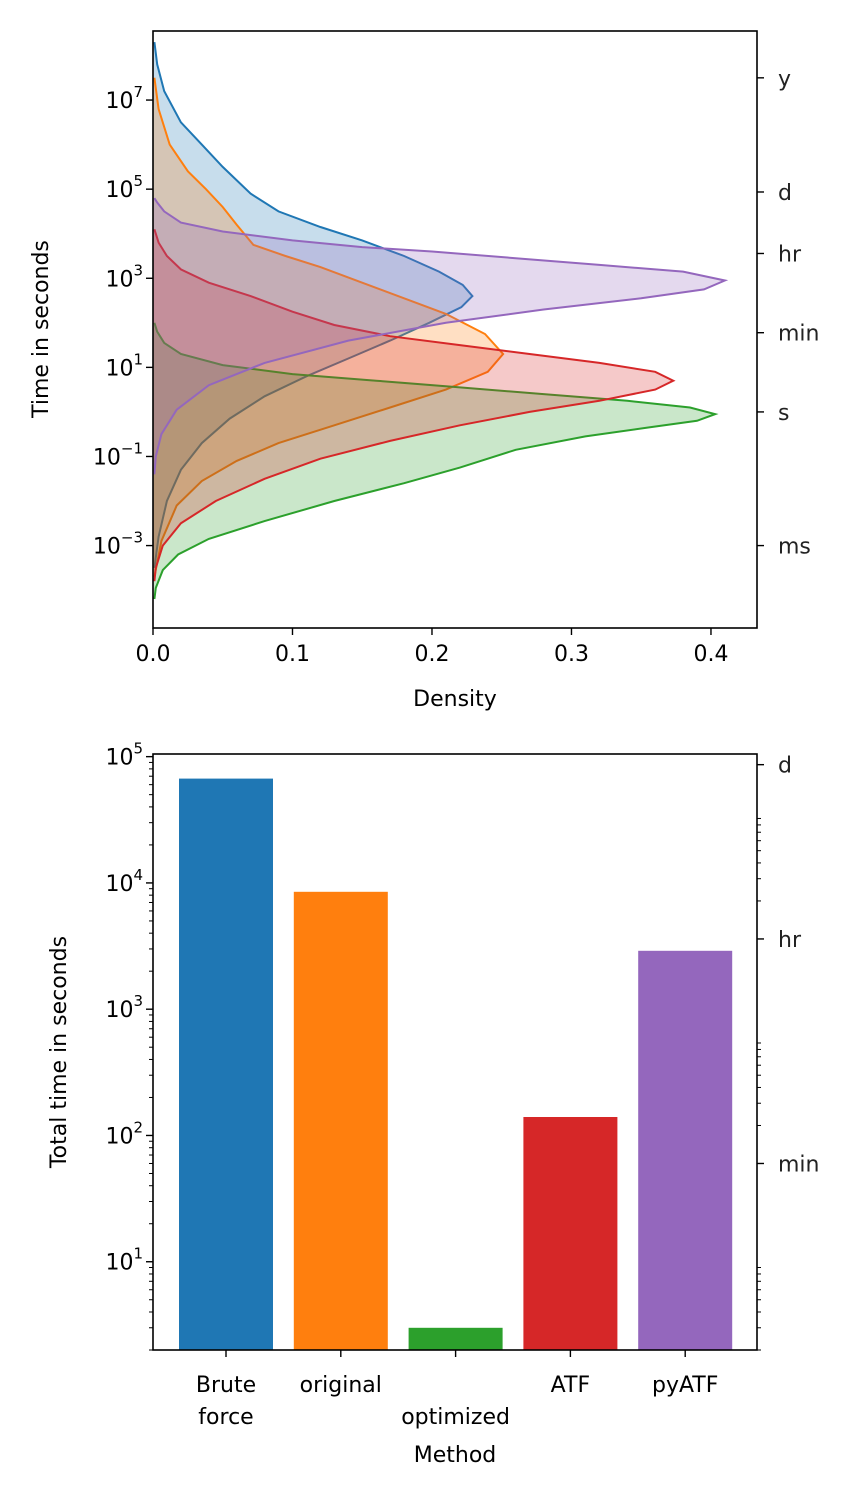 Image resolution: width=860 pixels, height=1500 pixels. Describe the element at coordinates (570, 1385) in the screenshot. I see `category-label: ATF` at that location.